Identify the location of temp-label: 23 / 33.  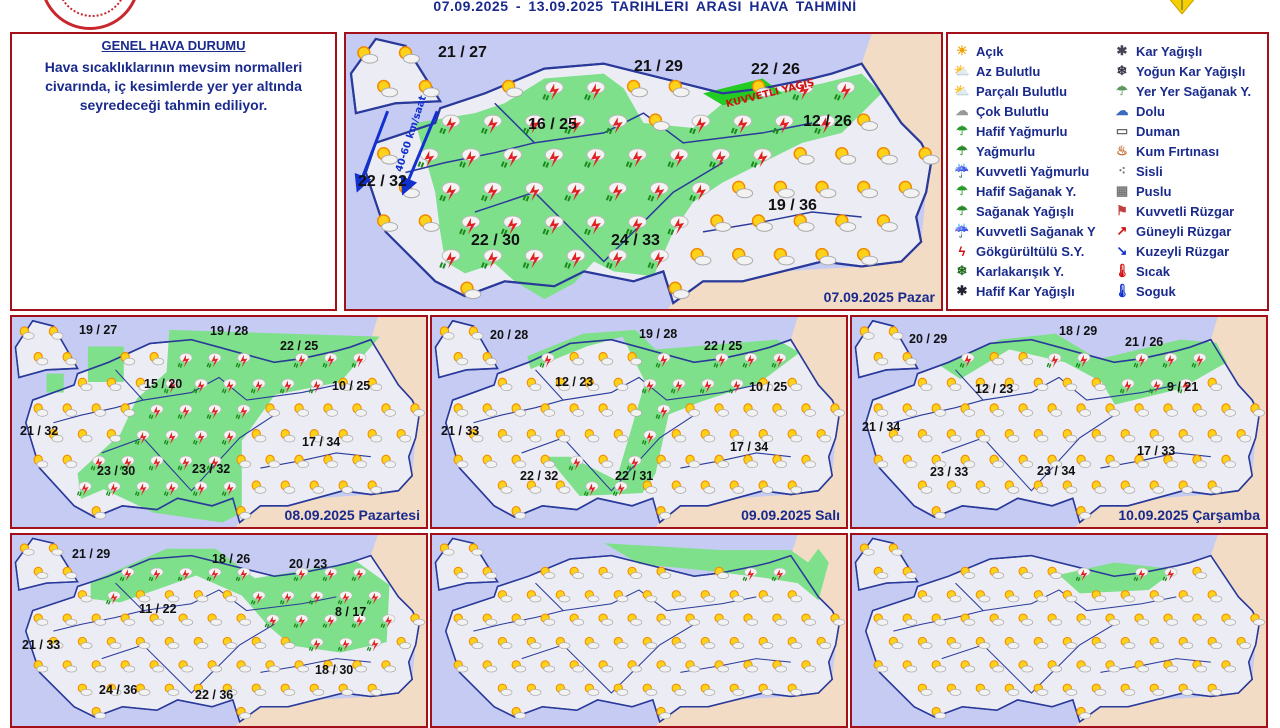
(949, 472).